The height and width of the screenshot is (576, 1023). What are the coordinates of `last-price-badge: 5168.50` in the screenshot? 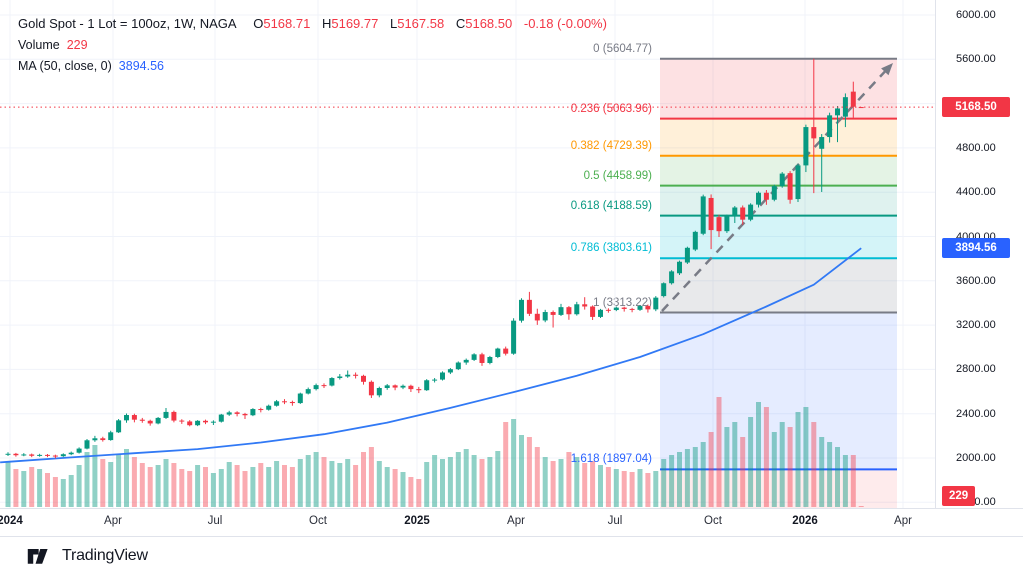 It's located at (976, 107).